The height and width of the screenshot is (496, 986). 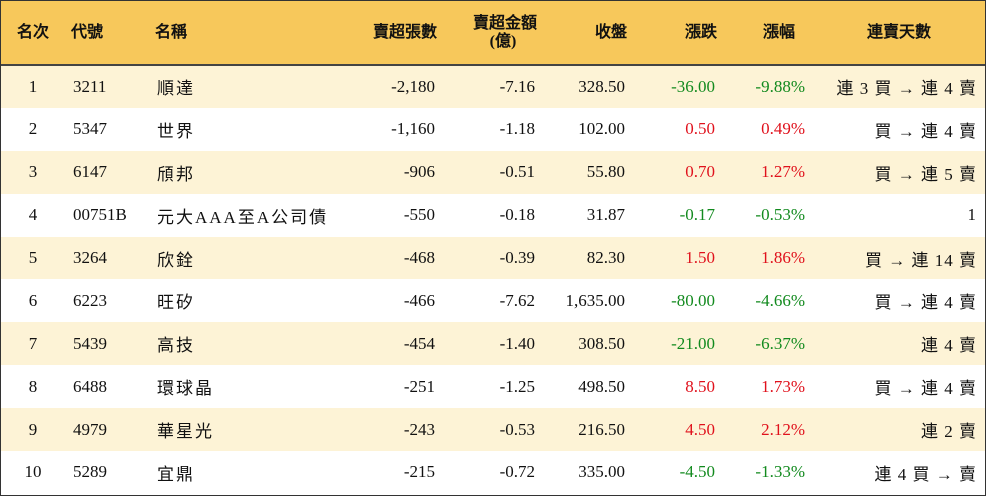 I want to click on close-price-cell: 31.87, so click(x=605, y=215).